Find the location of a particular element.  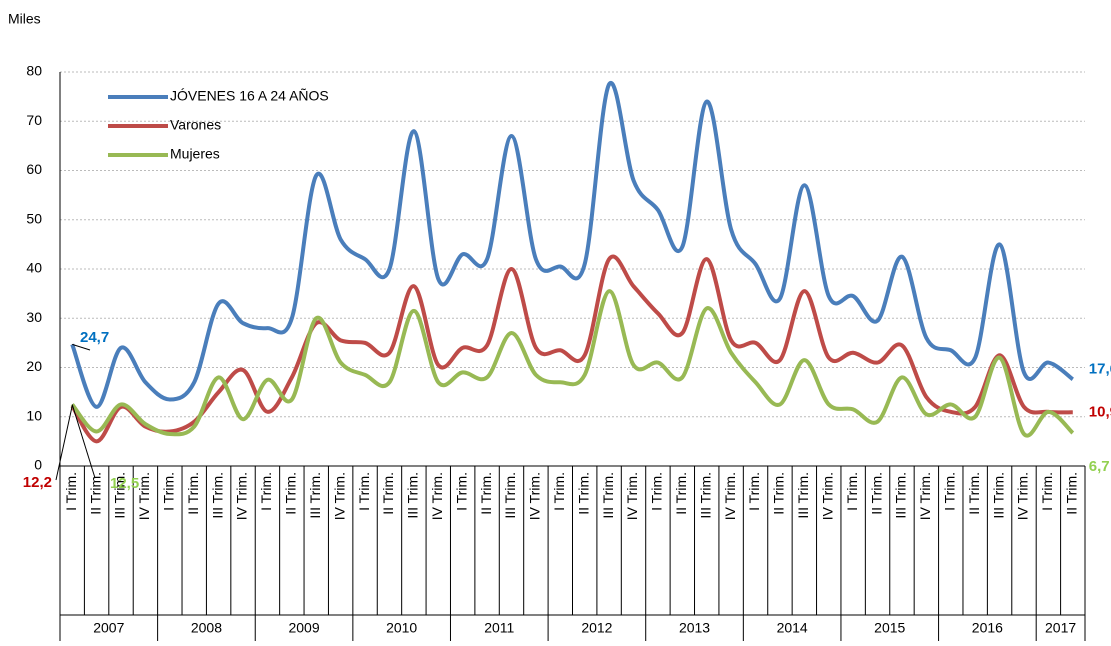

y-tick-label: 60 is located at coordinates (34, 169).